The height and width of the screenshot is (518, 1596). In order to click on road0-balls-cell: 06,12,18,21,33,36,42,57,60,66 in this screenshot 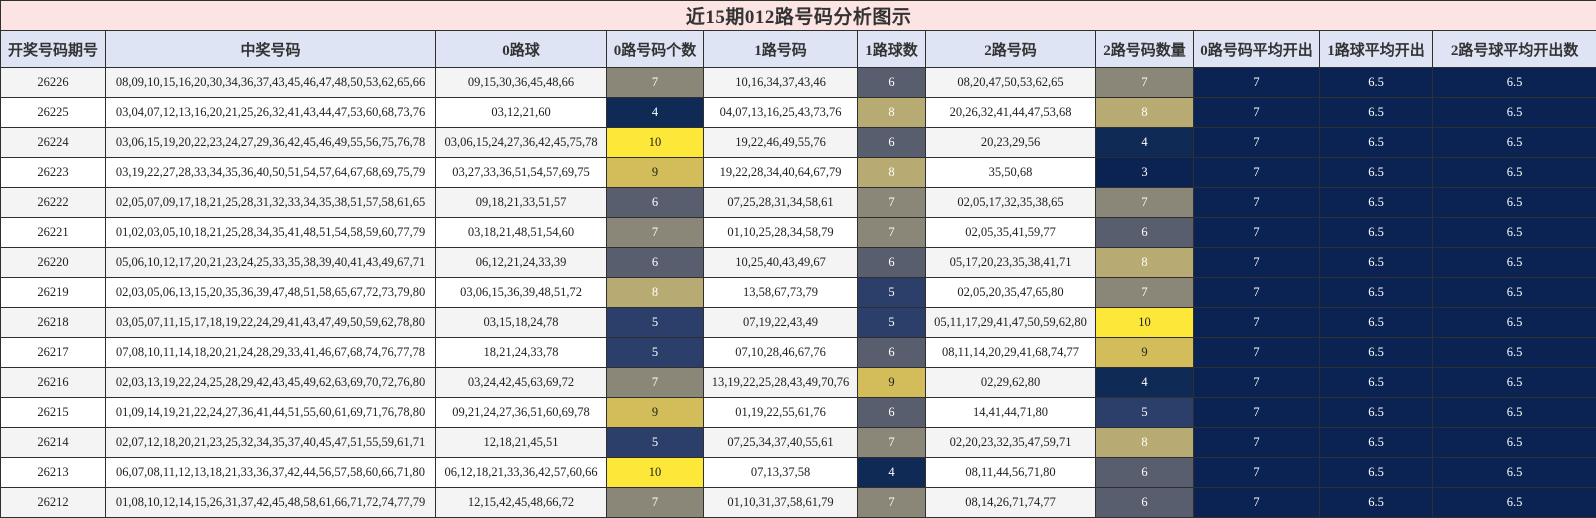, I will do `click(521, 473)`.